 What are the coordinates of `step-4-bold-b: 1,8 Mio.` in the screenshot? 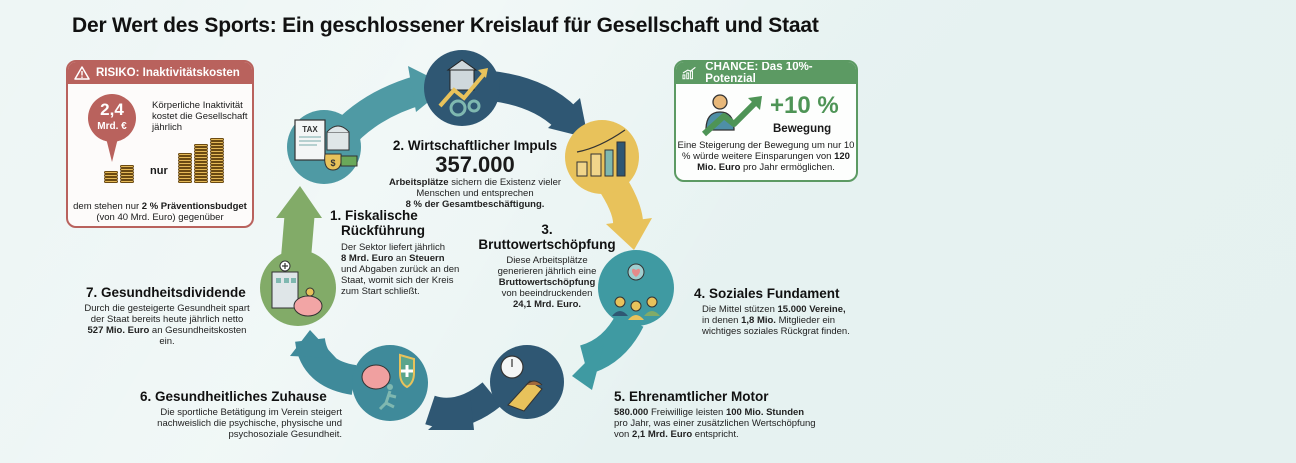 It's located at (758, 320).